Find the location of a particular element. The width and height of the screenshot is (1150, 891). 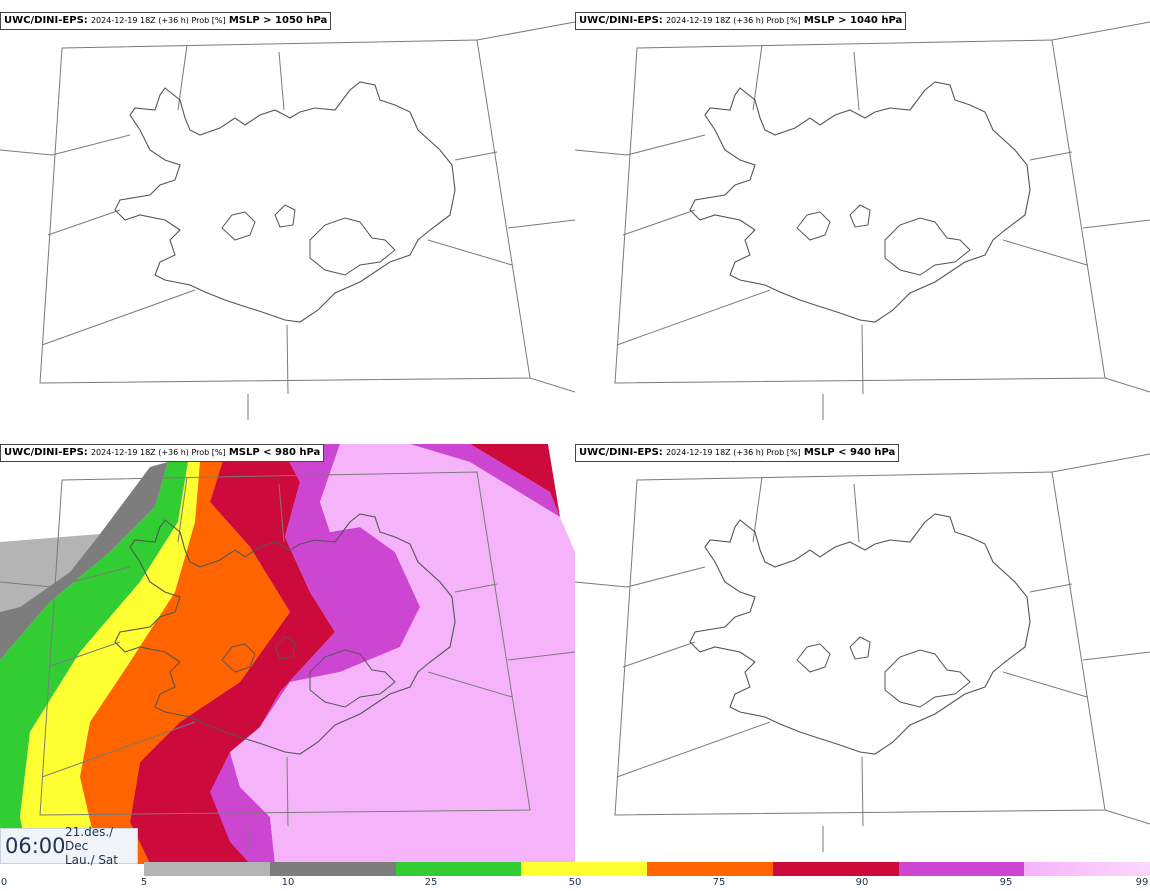

colorbar-tick: 90 is located at coordinates (862, 882).